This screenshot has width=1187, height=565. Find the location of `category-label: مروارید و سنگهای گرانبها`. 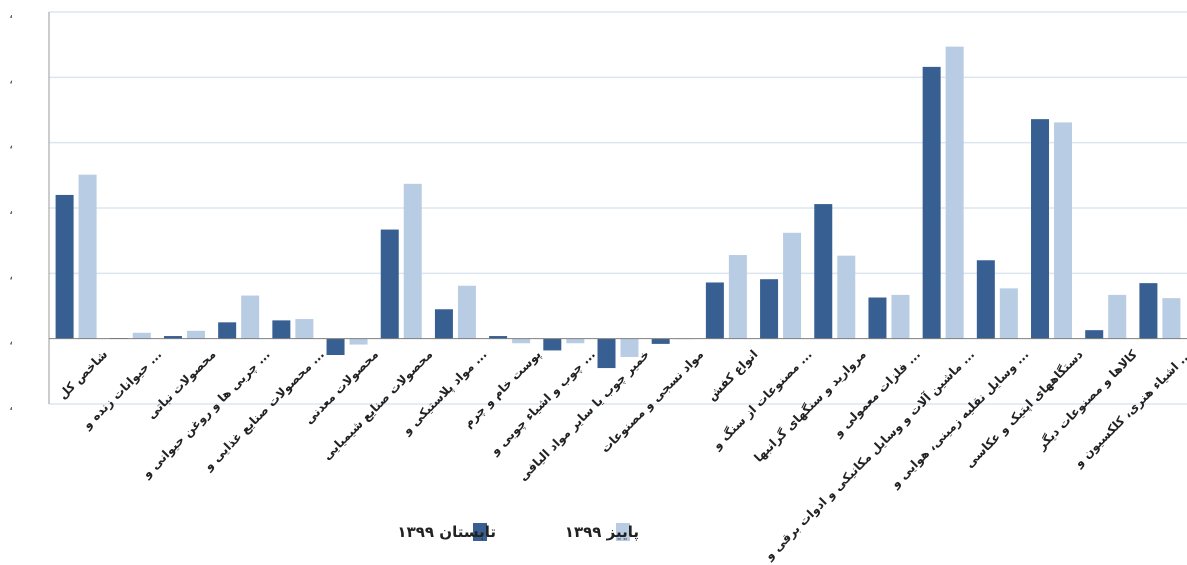

category-label: مروارید و سنگهای گرانبها is located at coordinates (810, 406).